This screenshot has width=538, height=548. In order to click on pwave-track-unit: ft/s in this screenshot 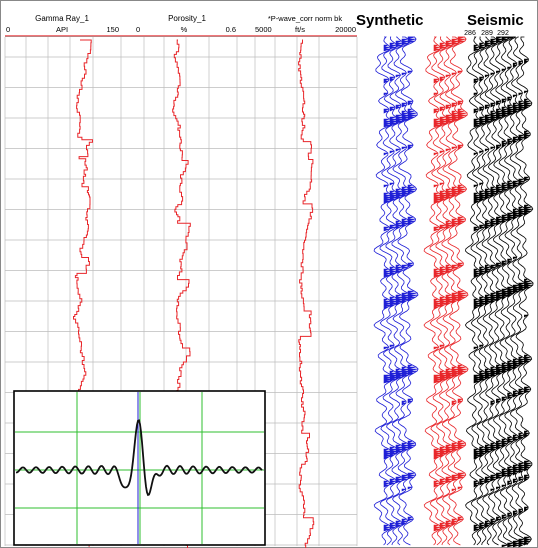, I will do `click(300, 29)`.